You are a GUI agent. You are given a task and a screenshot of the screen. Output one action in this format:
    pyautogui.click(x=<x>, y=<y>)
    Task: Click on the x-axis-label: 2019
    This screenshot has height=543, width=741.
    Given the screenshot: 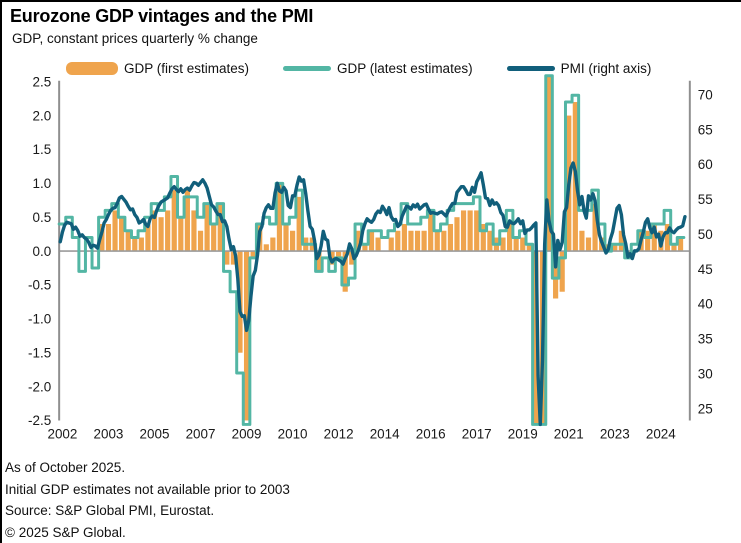 What is the action you would take?
    pyautogui.click(x=523, y=433)
    